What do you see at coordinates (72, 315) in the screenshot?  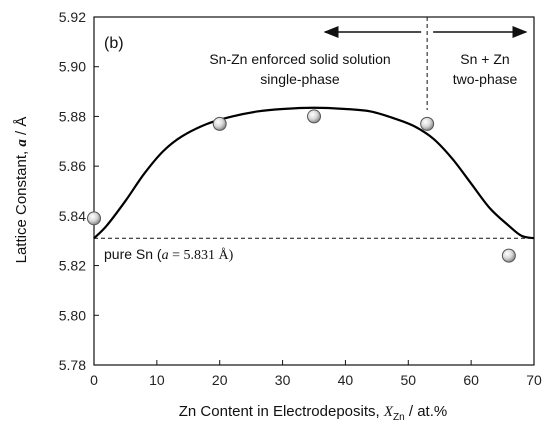 I see `y-tick-label: 5.80` at bounding box center [72, 315].